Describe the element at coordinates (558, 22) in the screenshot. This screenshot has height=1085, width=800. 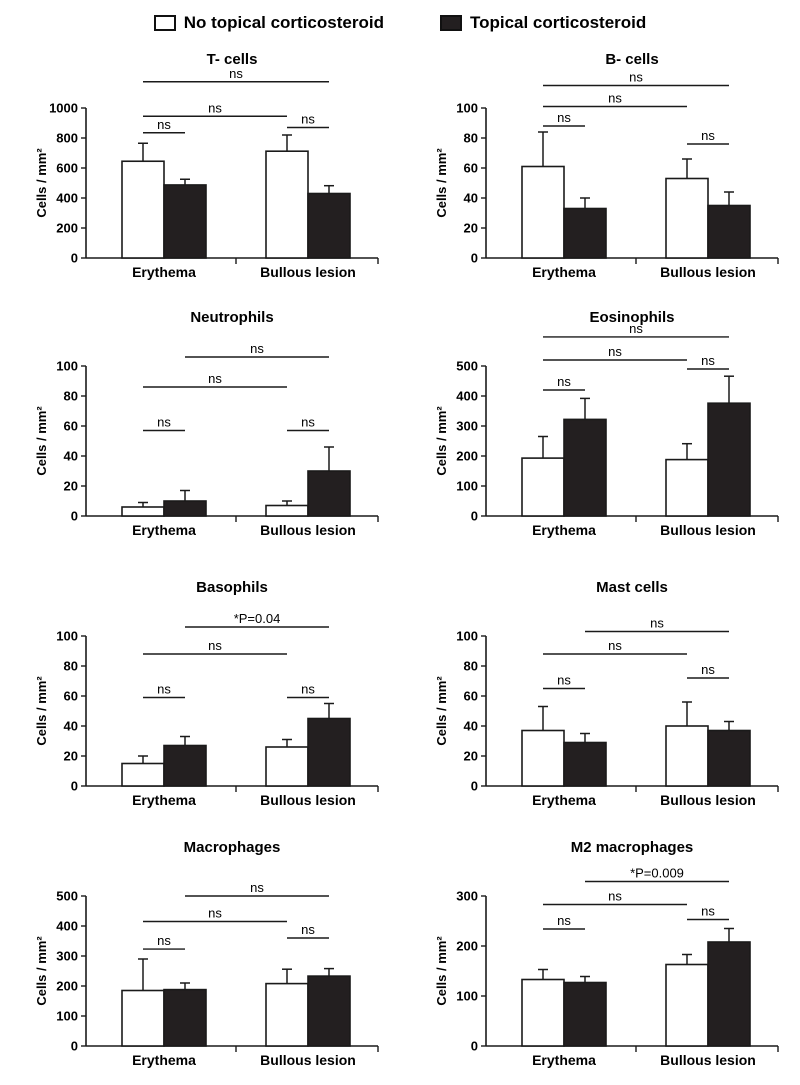
I see `legend-label: Topical corticosteroid` at that location.